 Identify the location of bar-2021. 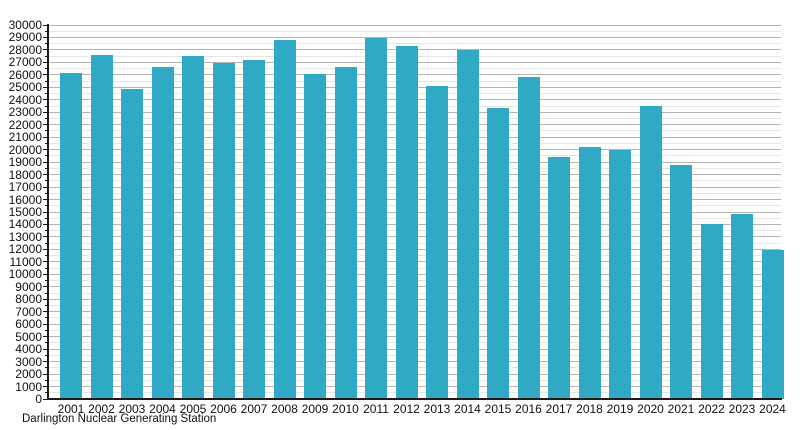
(681, 282).